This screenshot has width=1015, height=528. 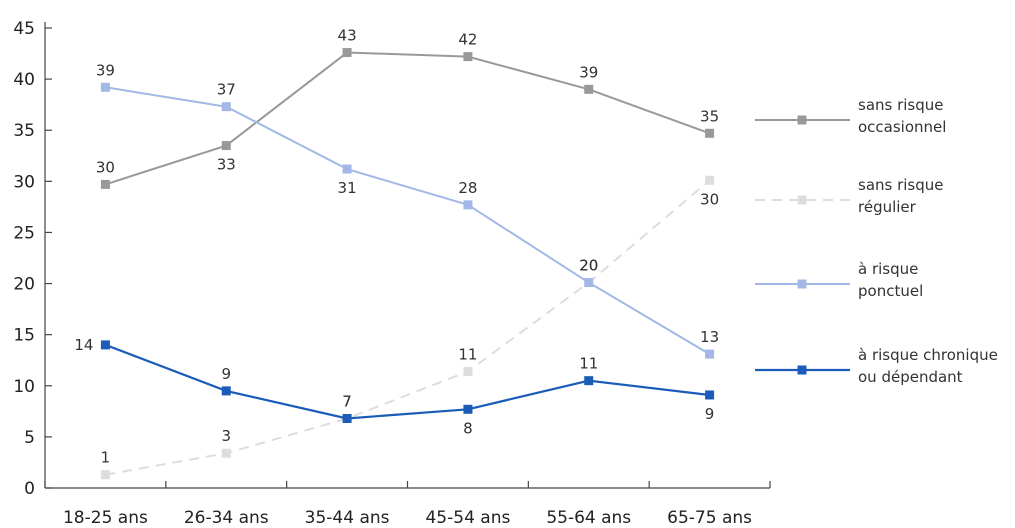 What do you see at coordinates (24, 387) in the screenshot?
I see `y-tick-label: 10` at bounding box center [24, 387].